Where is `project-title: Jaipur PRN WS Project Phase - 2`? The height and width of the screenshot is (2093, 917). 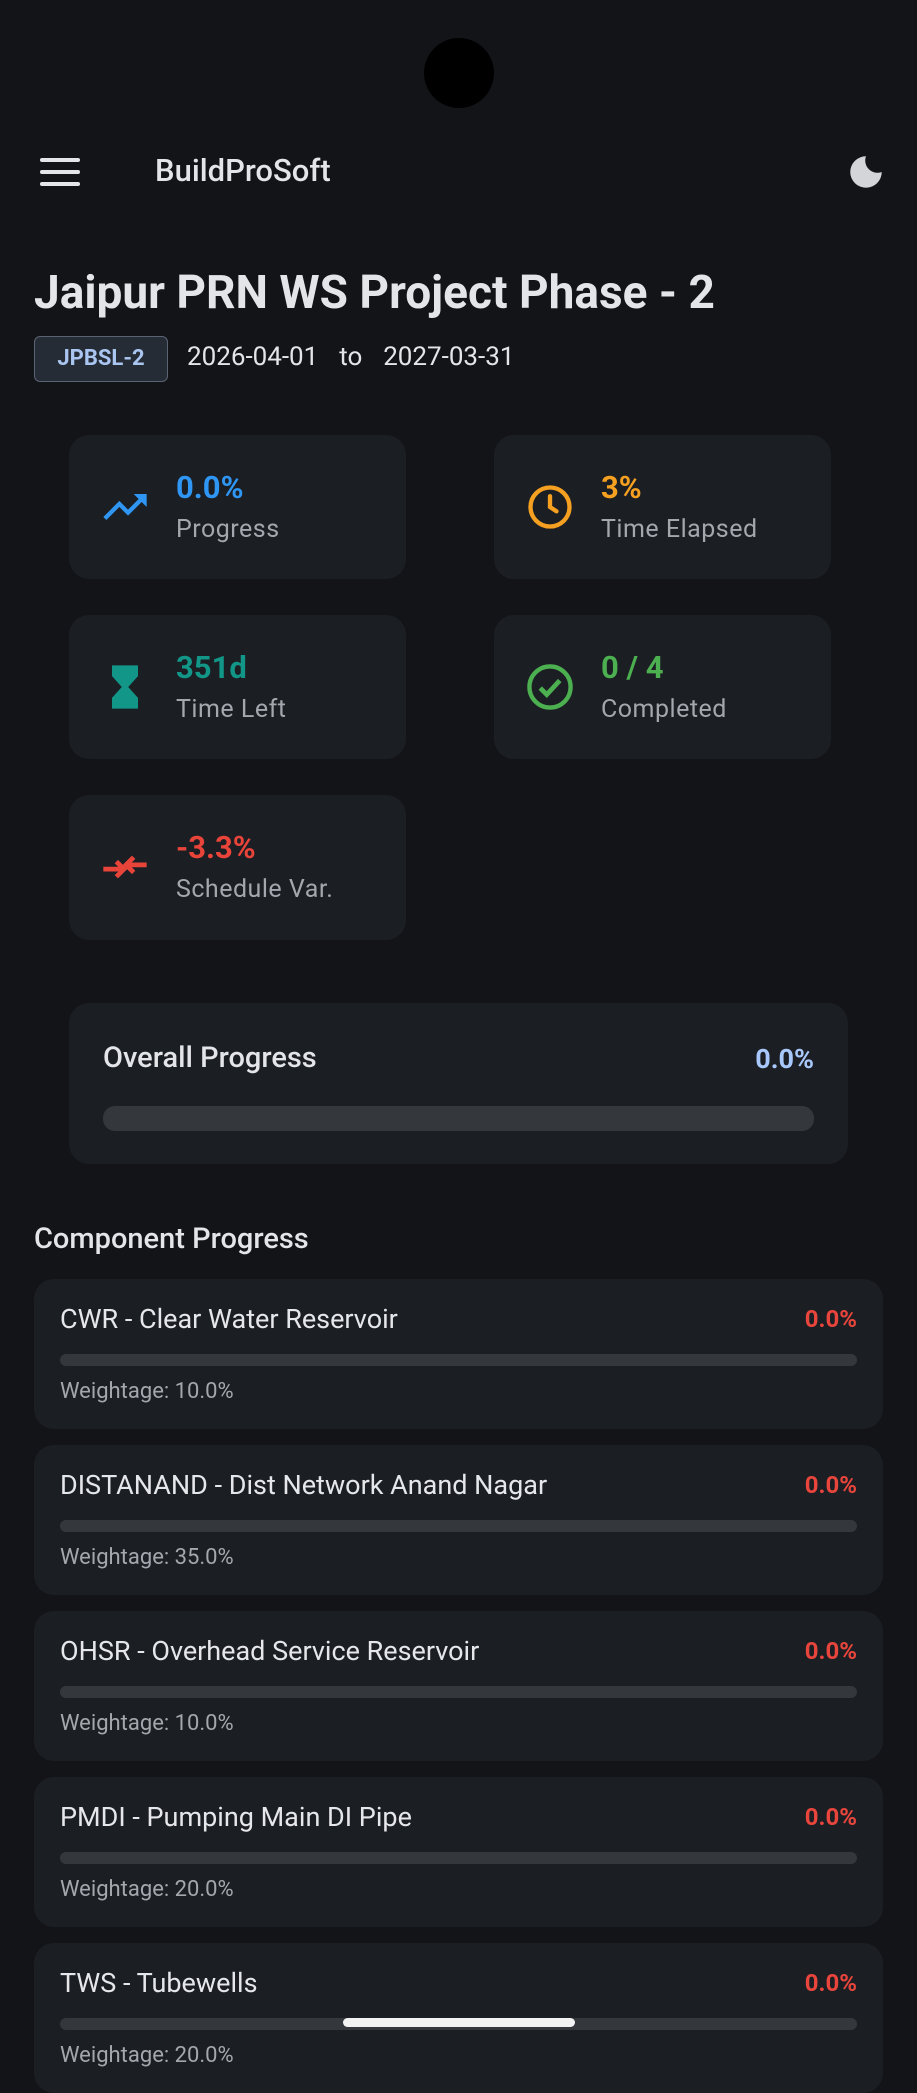
project-title: Jaipur PRN WS Project Phase - 2 is located at coordinates (374, 293).